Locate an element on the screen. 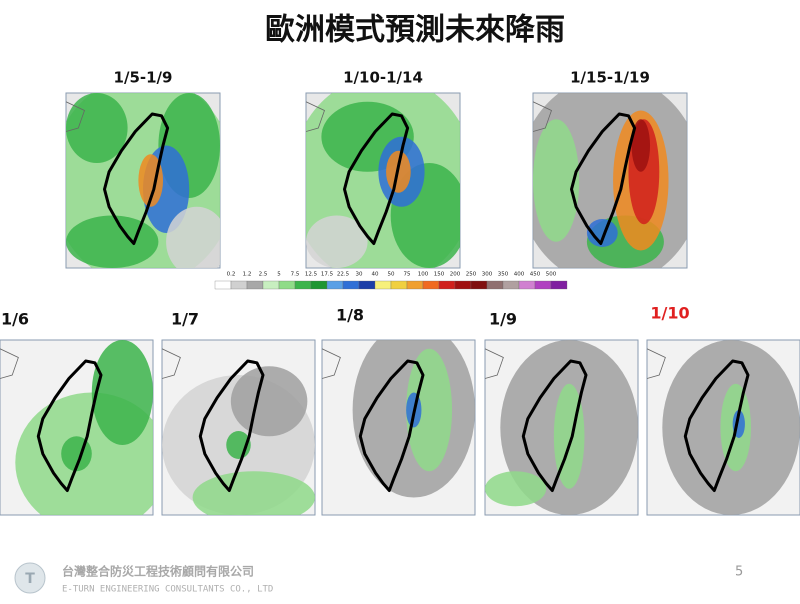 This screenshot has height=604, width=800. map-label: 1/15-1/19 is located at coordinates (610, 78).